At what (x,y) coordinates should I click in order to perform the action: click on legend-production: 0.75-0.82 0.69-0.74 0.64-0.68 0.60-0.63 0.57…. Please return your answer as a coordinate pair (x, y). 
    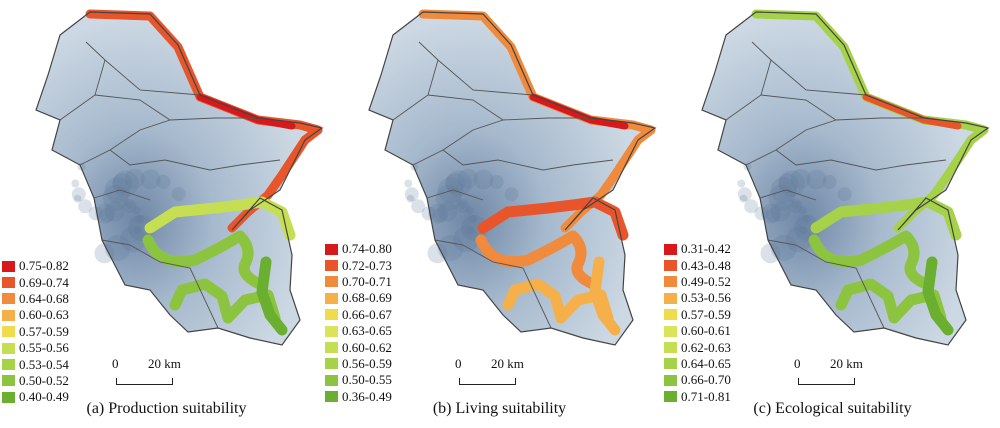
    Looking at the image, I should click on (35, 332).